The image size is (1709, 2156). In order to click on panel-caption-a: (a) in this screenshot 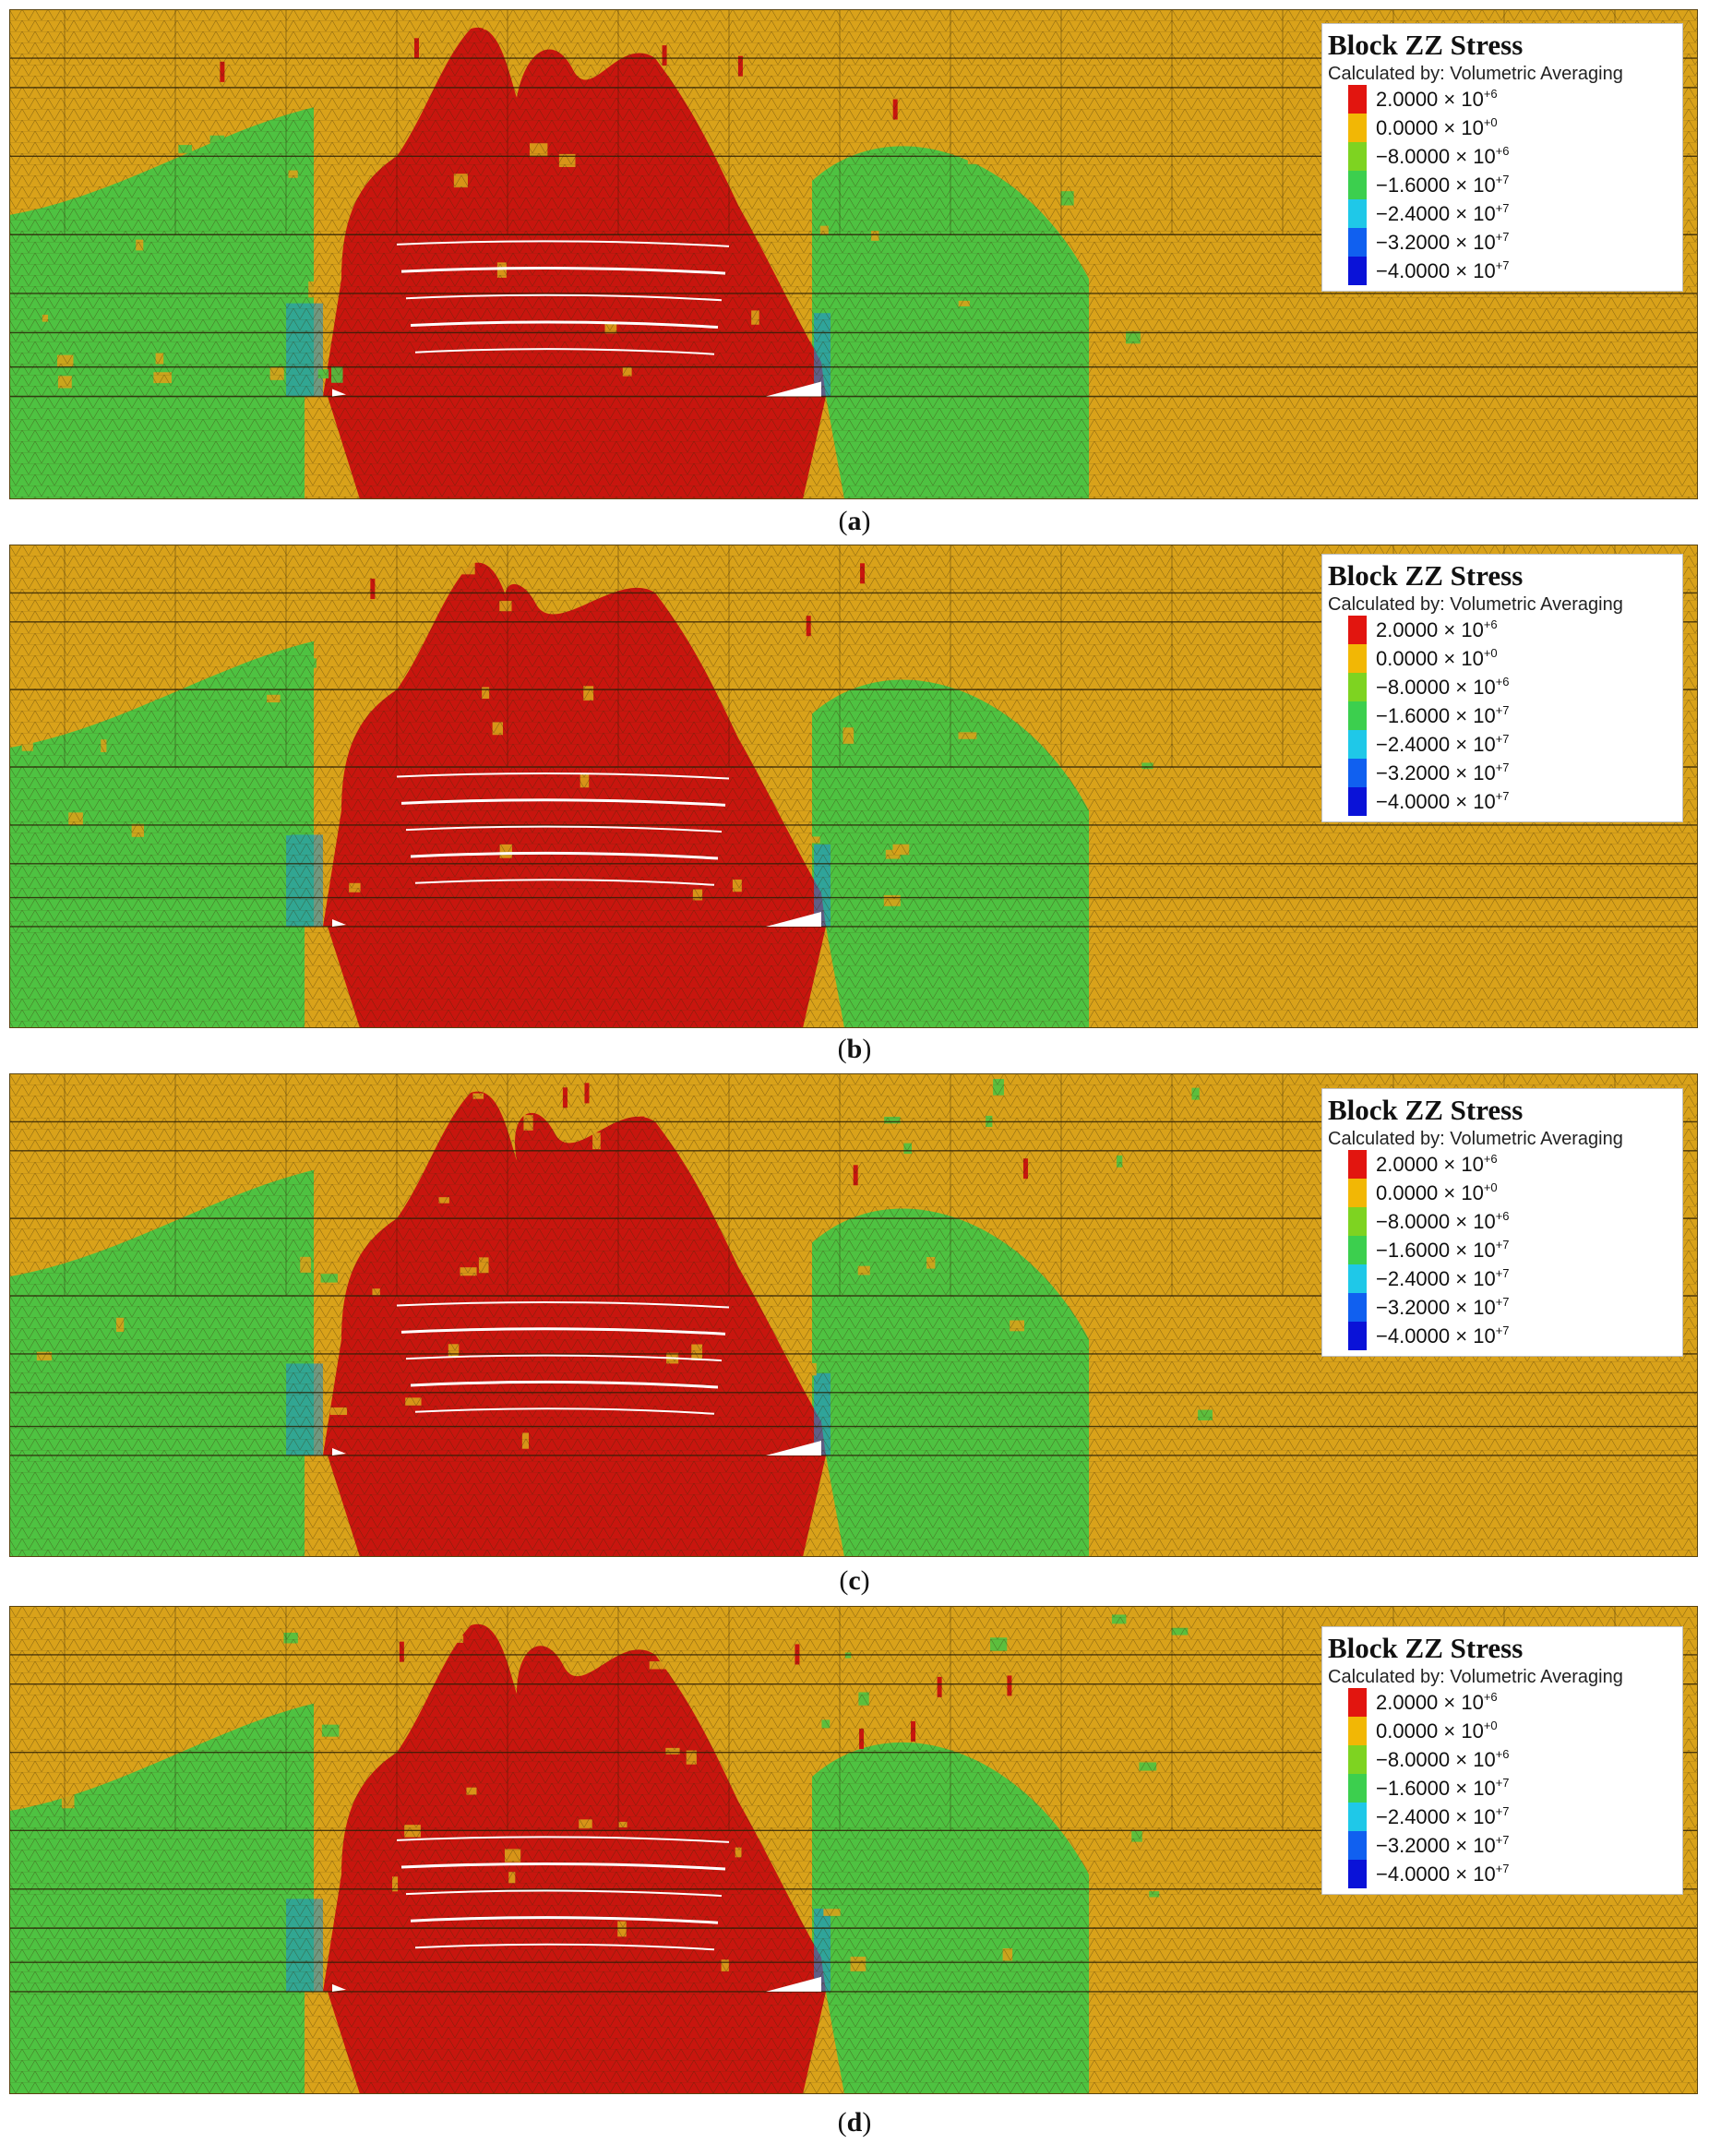, I will do `click(854, 521)`.